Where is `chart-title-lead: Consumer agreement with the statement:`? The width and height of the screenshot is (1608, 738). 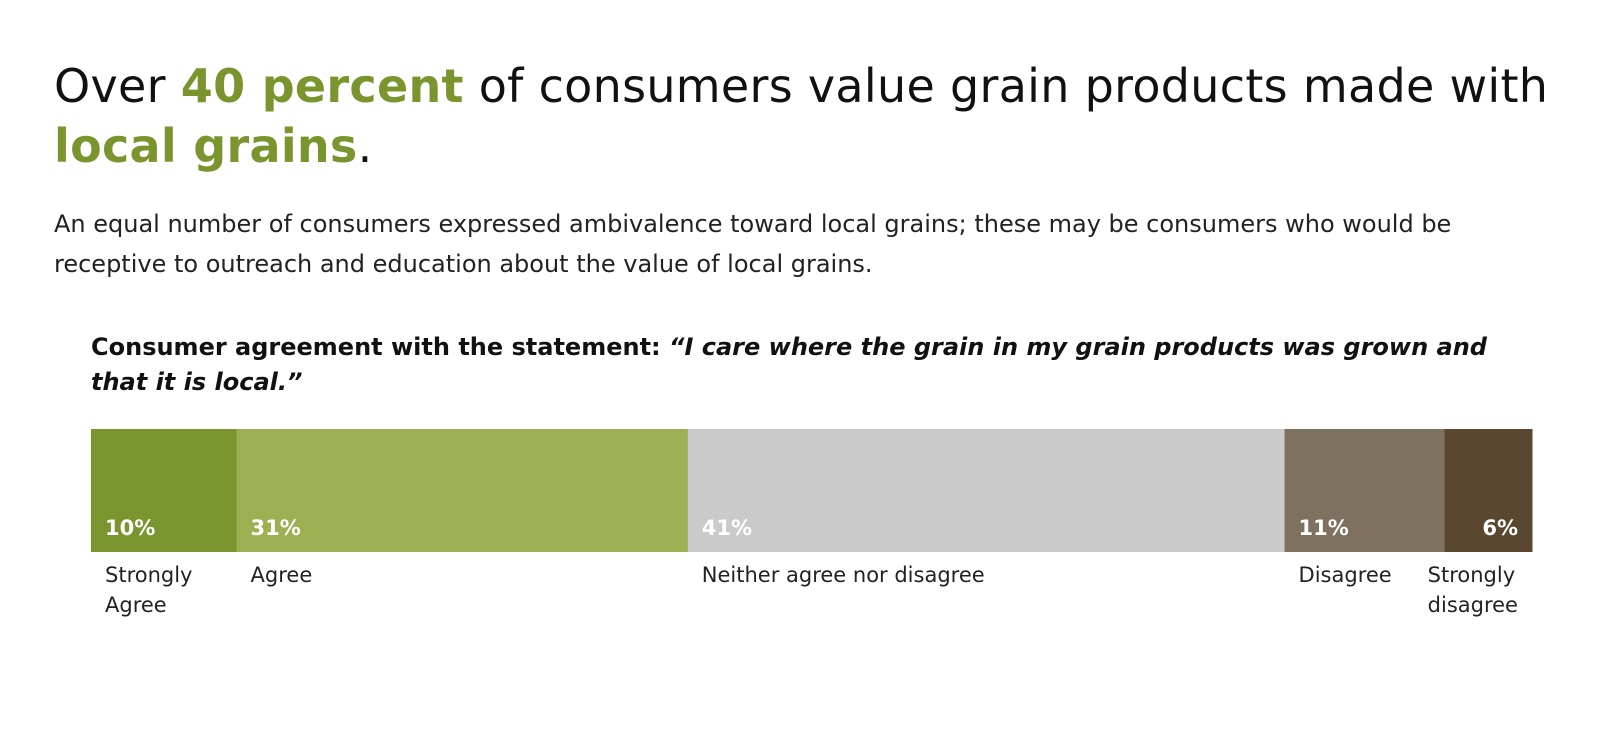
chart-title-lead: Consumer agreement with the statement: is located at coordinates (380, 347).